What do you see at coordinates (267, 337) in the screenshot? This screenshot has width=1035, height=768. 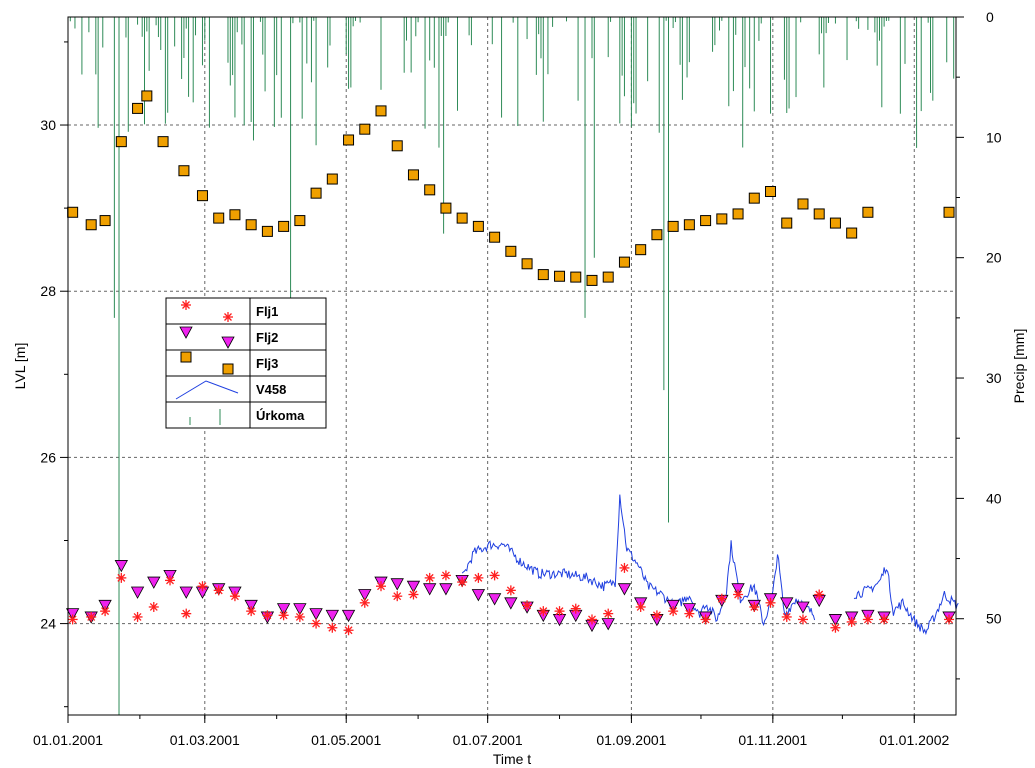 I see `legend-label: Flj2` at bounding box center [267, 337].